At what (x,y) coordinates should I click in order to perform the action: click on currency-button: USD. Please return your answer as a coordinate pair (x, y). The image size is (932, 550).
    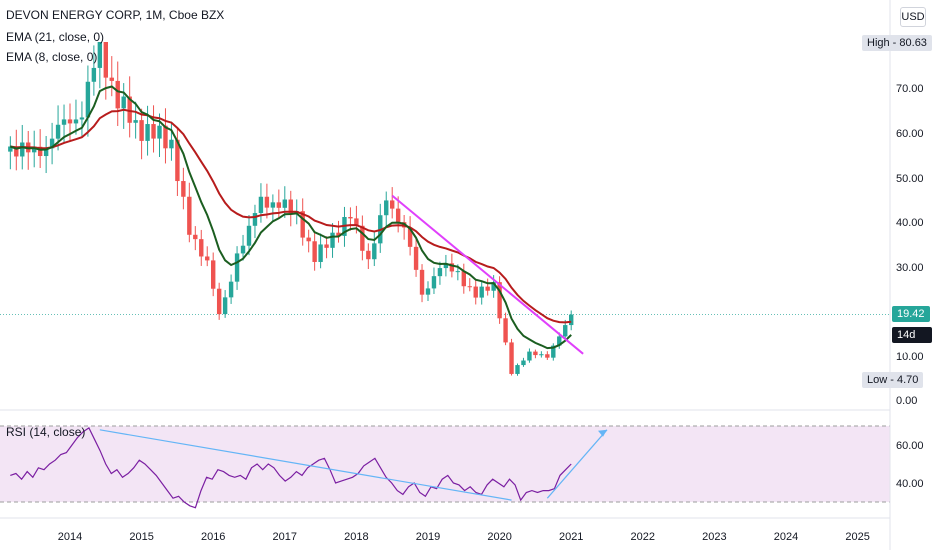
    Looking at the image, I should click on (913, 17).